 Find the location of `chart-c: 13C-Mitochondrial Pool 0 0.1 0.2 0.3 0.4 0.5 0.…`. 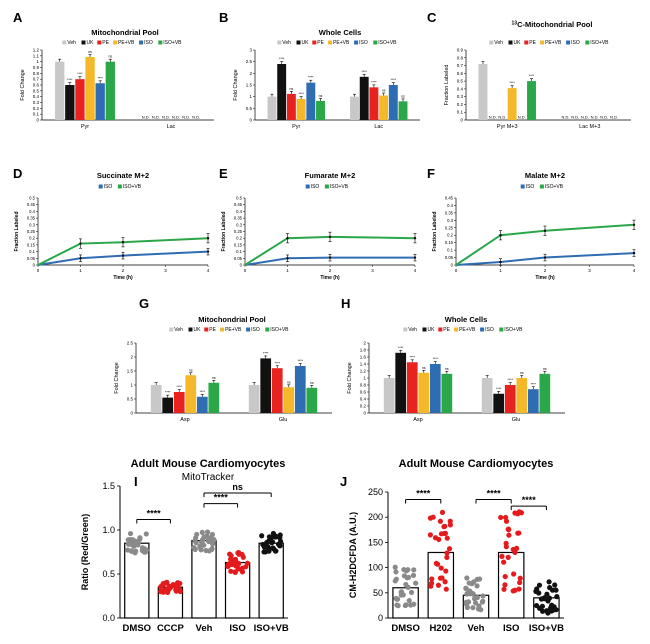

chart-c: 13C-Mitochondrial Pool 0 0.1 0.2 0.3 0.4 0.5 0.… is located at coordinates (537, 75).